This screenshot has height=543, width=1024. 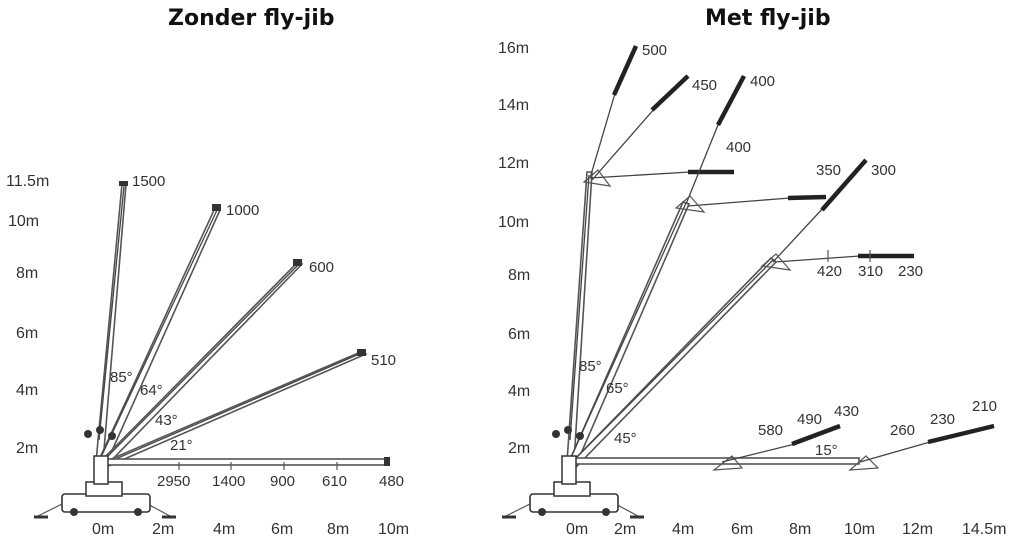 What do you see at coordinates (762, 81) in the screenshot?
I see `load-400-top: 400` at bounding box center [762, 81].